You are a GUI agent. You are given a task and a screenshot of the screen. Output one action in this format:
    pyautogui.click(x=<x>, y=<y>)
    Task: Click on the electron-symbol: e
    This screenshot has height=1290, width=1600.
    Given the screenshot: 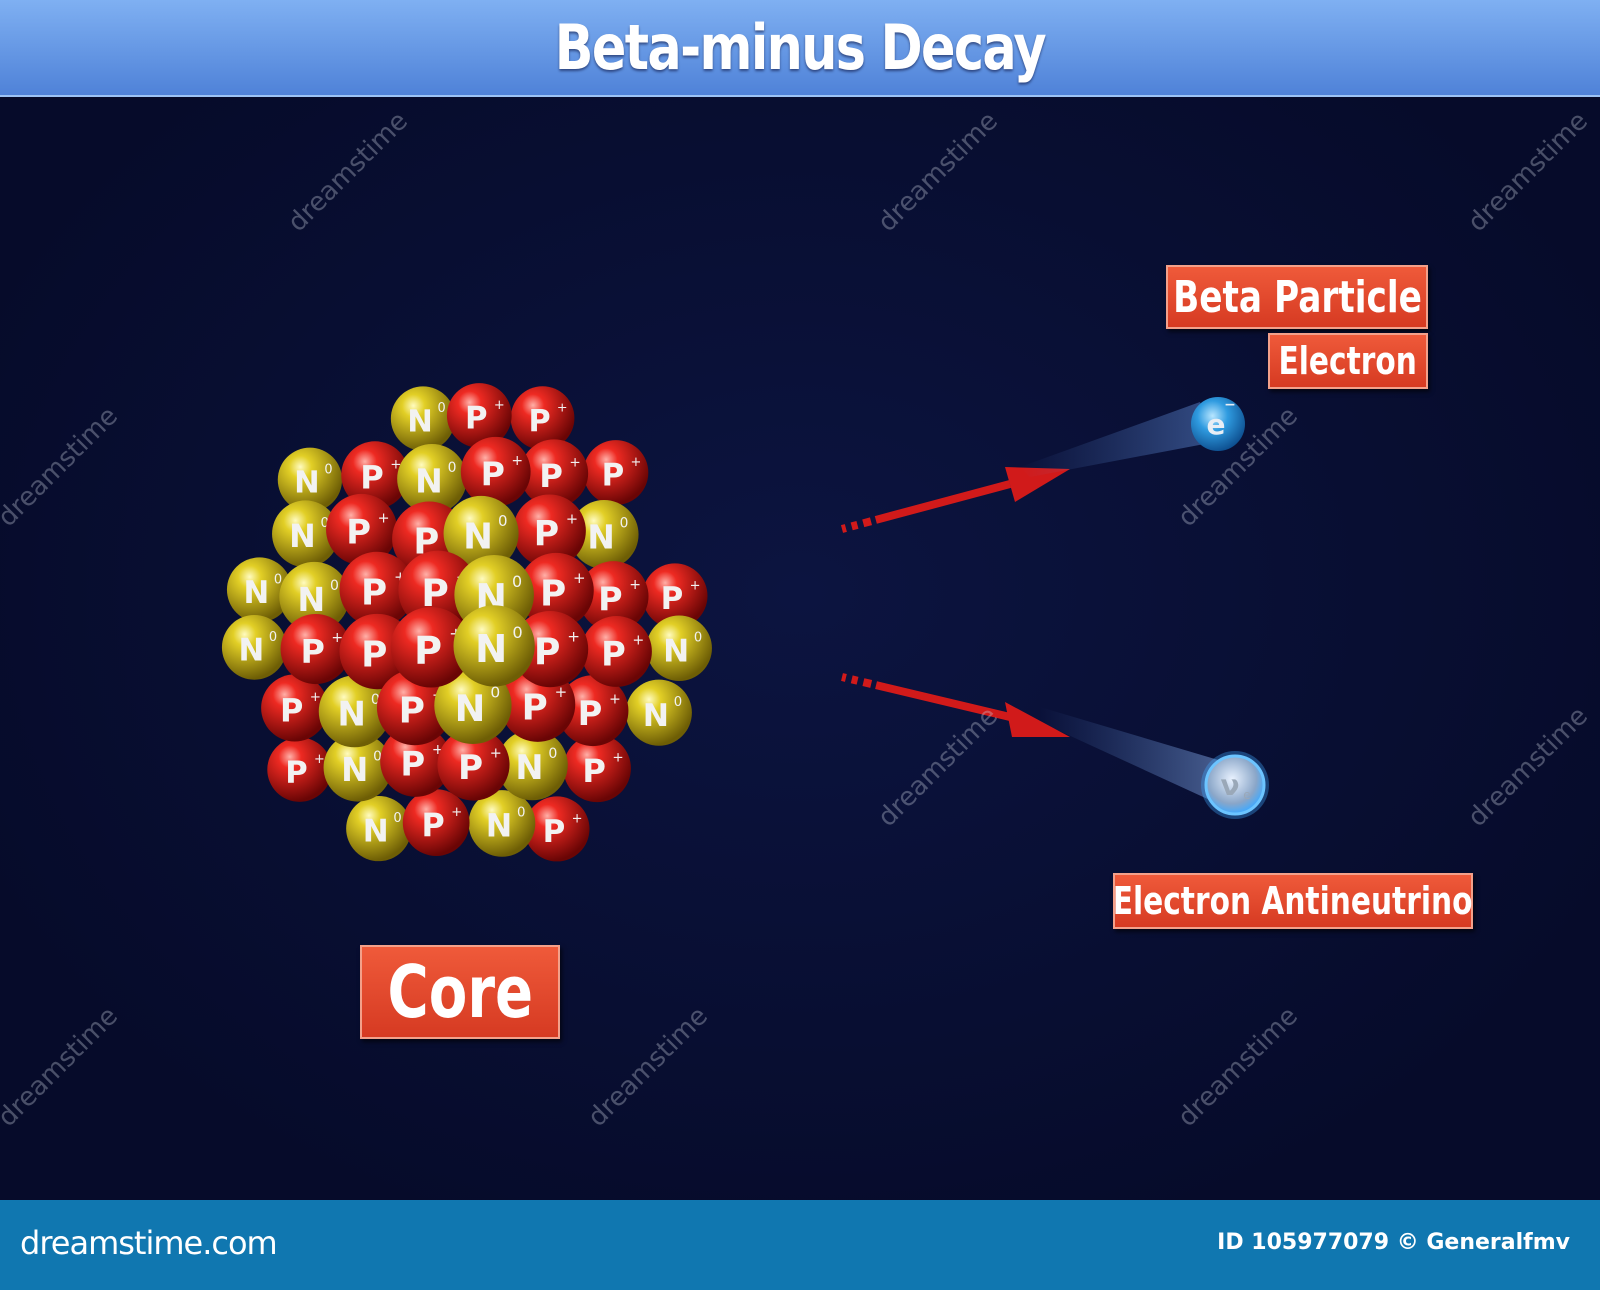 What is the action you would take?
    pyautogui.click(x=1216, y=424)
    